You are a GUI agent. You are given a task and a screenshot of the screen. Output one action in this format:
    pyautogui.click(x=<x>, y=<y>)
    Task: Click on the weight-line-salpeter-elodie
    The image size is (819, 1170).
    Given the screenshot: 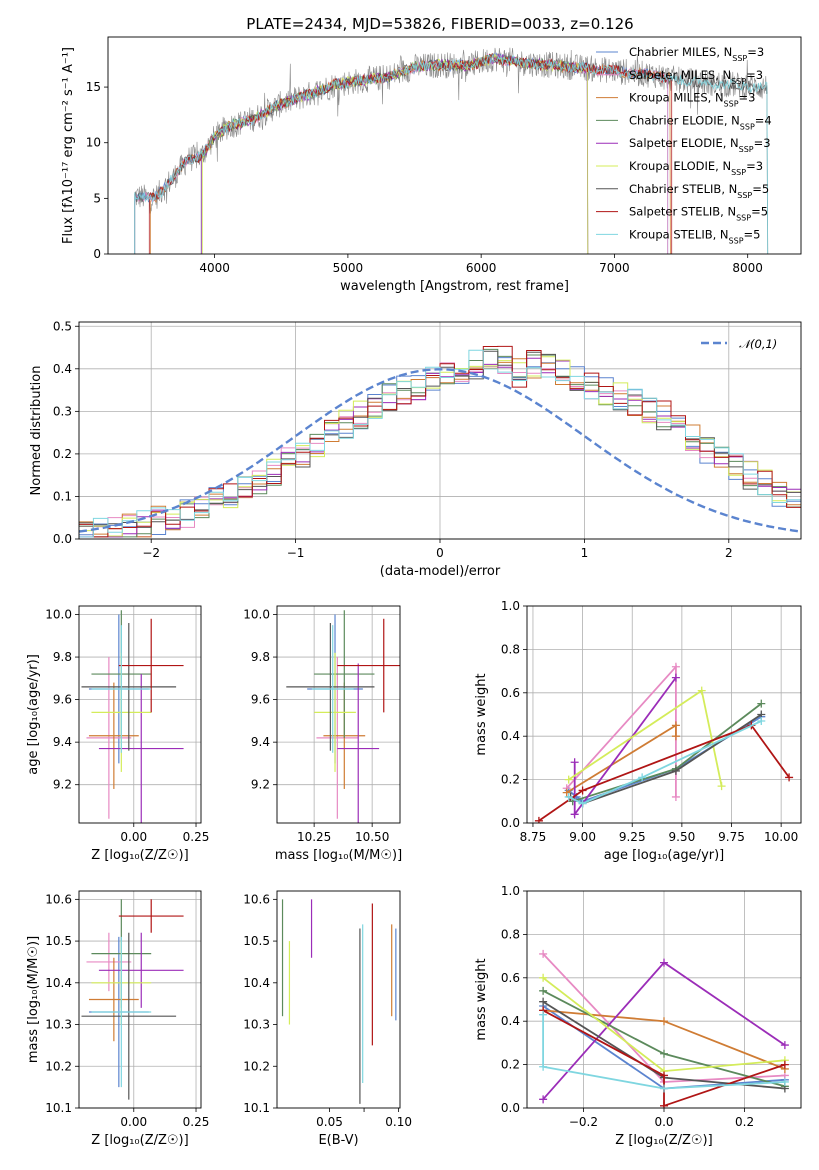 What is the action you would take?
    pyautogui.click(x=625, y=747)
    